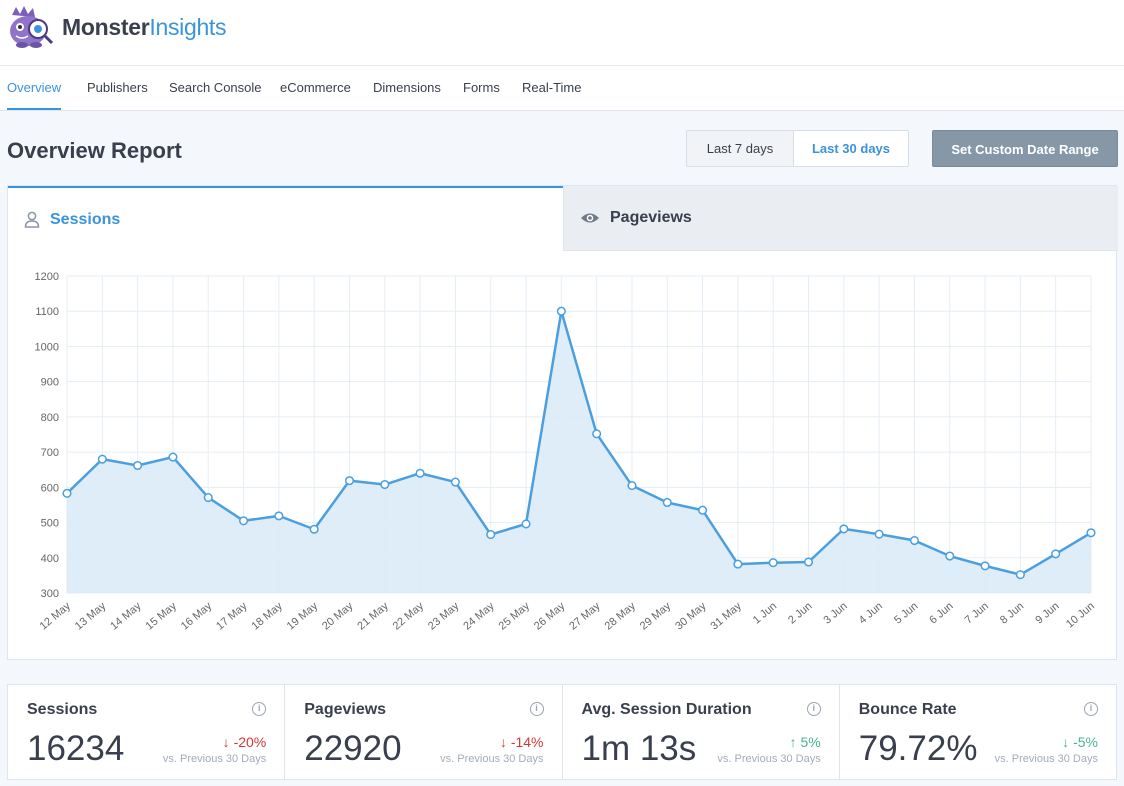  Describe the element at coordinates (188, 26) in the screenshot. I see `logo-text-part2: Insights` at that location.